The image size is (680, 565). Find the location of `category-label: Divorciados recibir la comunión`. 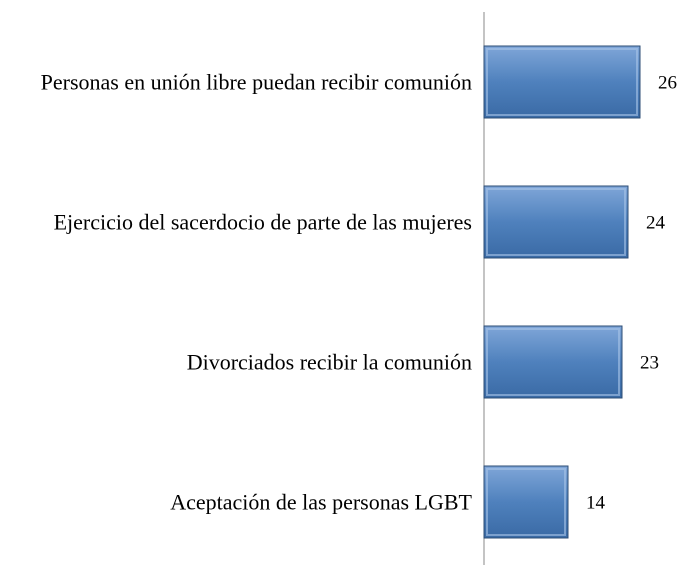

category-label: Divorciados recibir la comunión is located at coordinates (329, 362).